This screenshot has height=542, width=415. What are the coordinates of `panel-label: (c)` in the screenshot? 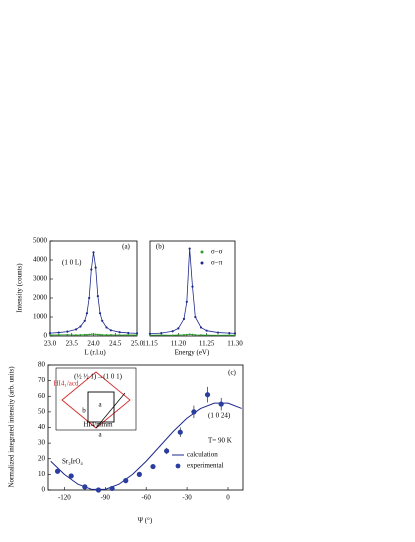 It's located at (232, 373).